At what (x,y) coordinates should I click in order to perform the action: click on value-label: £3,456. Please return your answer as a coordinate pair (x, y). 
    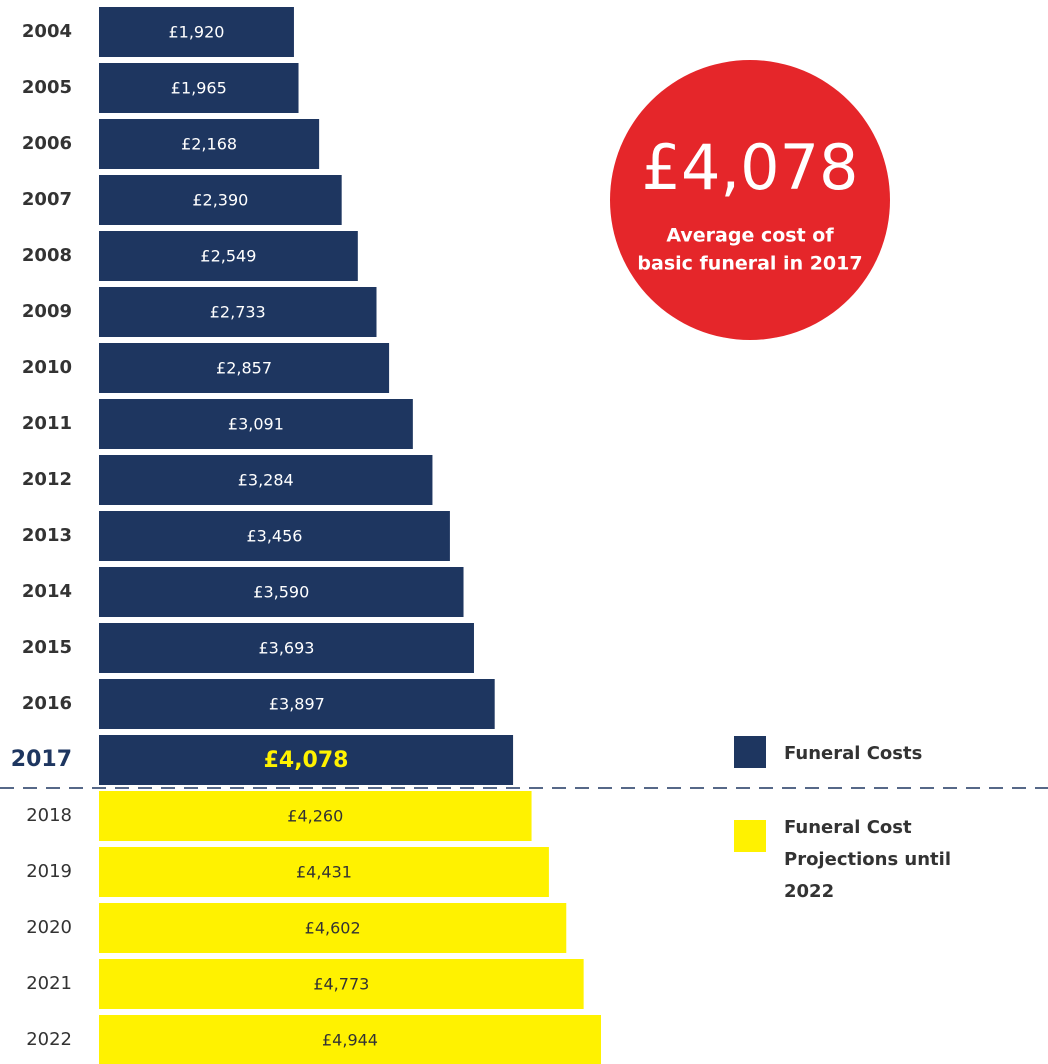
    Looking at the image, I should click on (274, 536).